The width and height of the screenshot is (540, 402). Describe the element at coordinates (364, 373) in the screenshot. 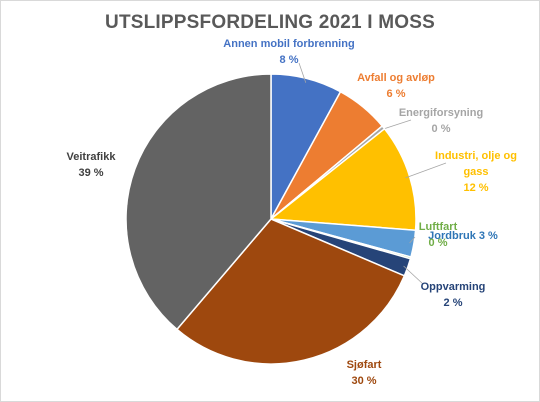

I see `slice-label-7: Sjøfart 30 %` at that location.